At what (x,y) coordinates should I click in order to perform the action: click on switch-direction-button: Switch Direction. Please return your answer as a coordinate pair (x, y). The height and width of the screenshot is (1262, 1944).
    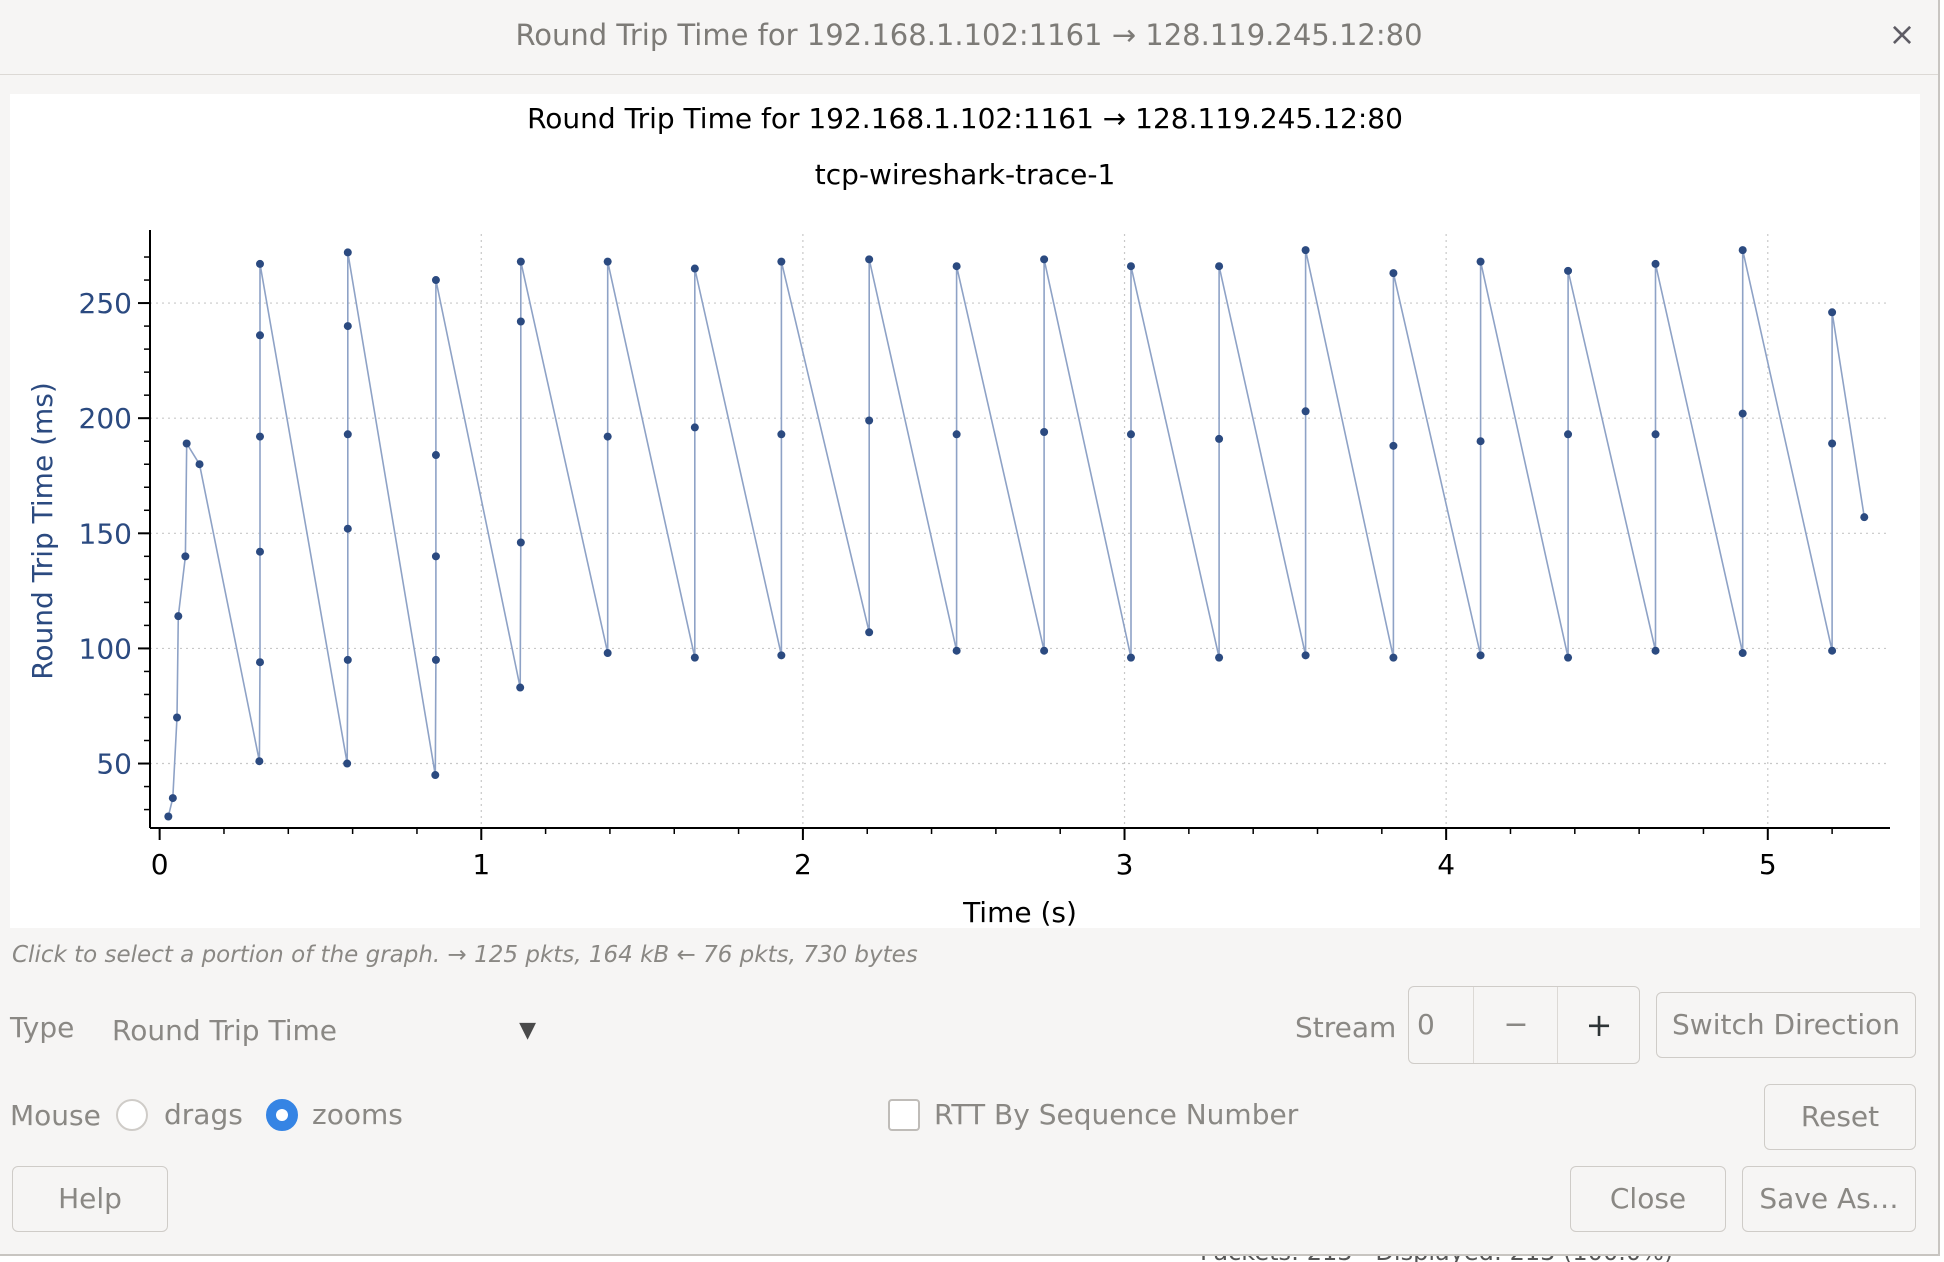
    Looking at the image, I should click on (1786, 1025).